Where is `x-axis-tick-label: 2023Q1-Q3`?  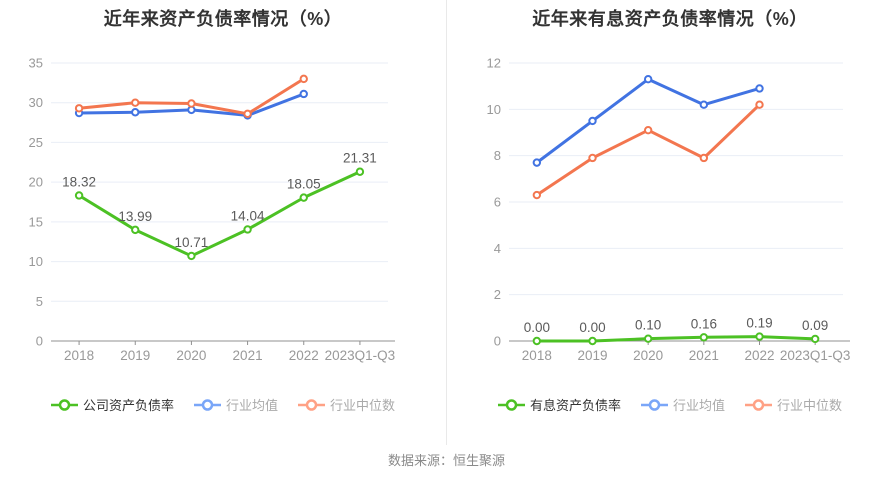
x-axis-tick-label: 2023Q1-Q3 is located at coordinates (815, 355).